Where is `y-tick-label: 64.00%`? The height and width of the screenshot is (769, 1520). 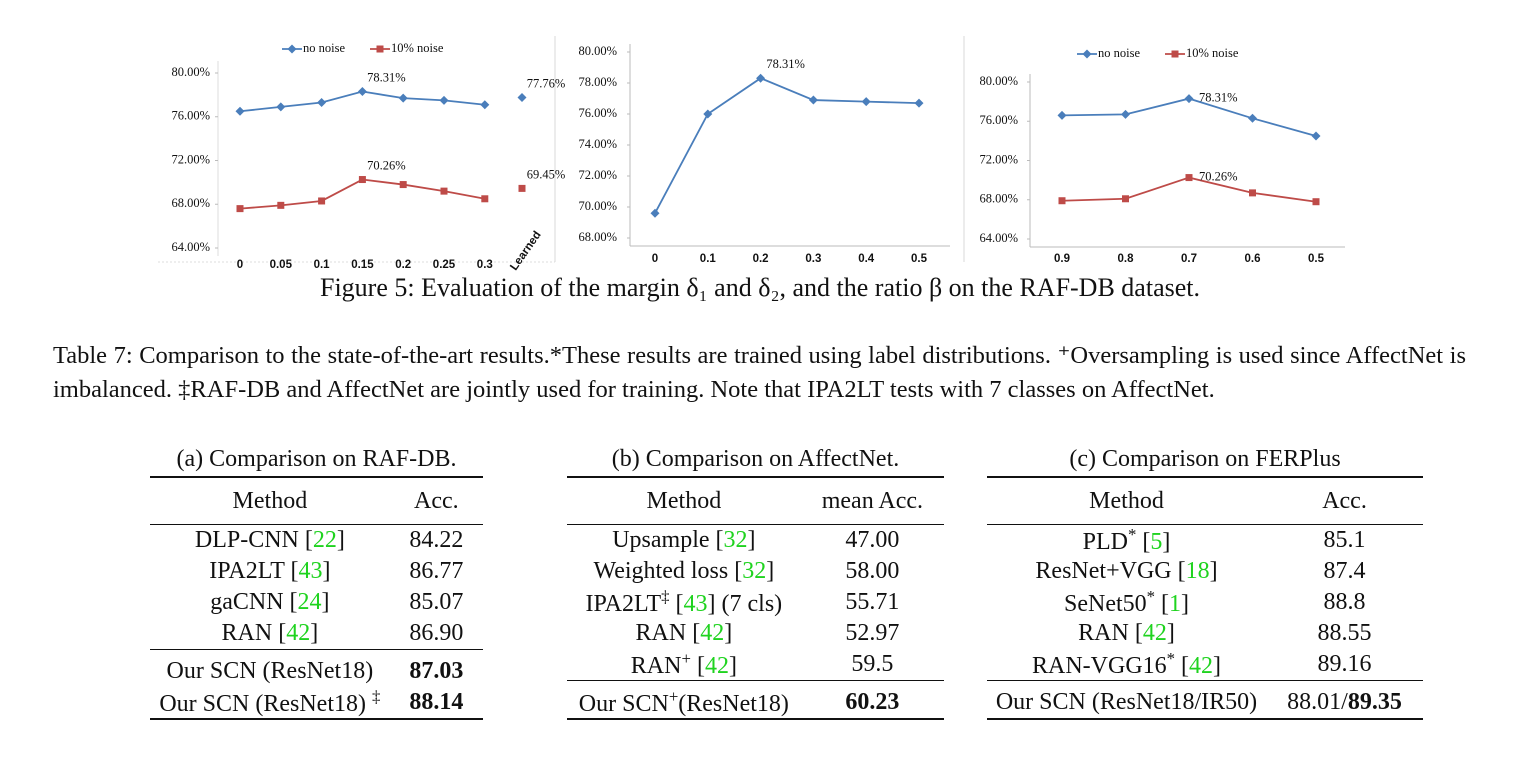 y-tick-label: 64.00% is located at coordinates (190, 247).